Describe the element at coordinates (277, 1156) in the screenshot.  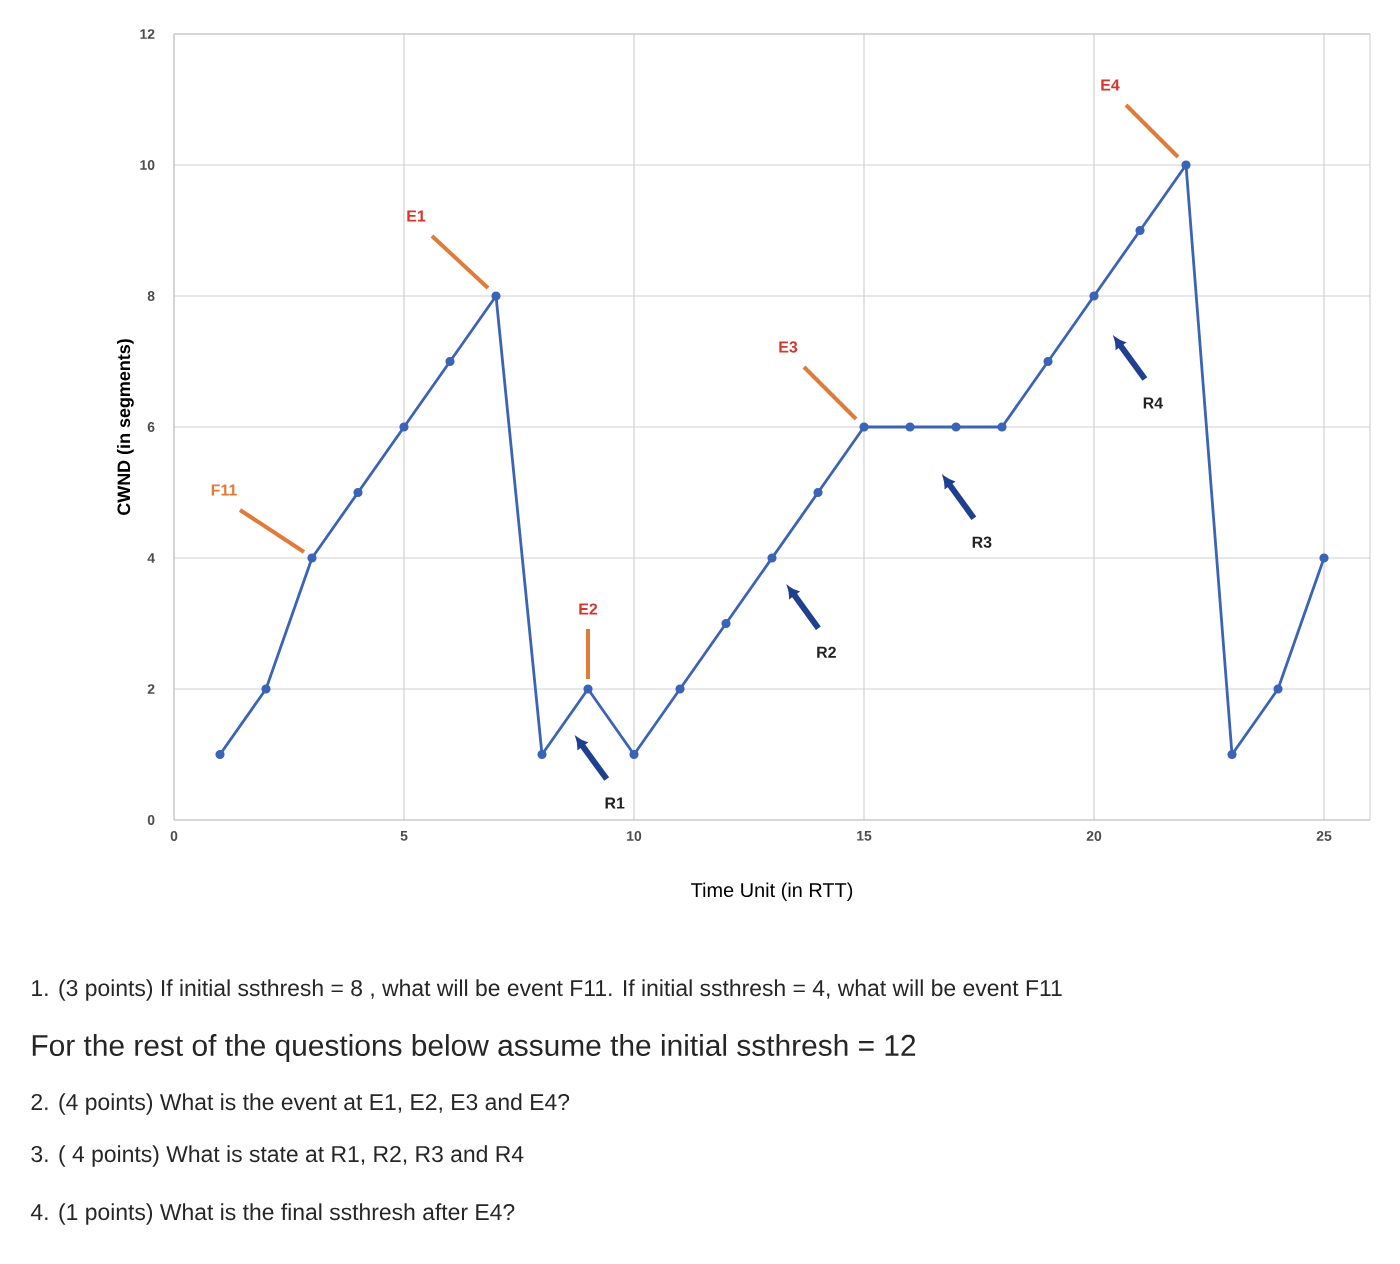
I see `text: 3. ( 4 points) What is state at R1, R2, R3 and R4` at that location.